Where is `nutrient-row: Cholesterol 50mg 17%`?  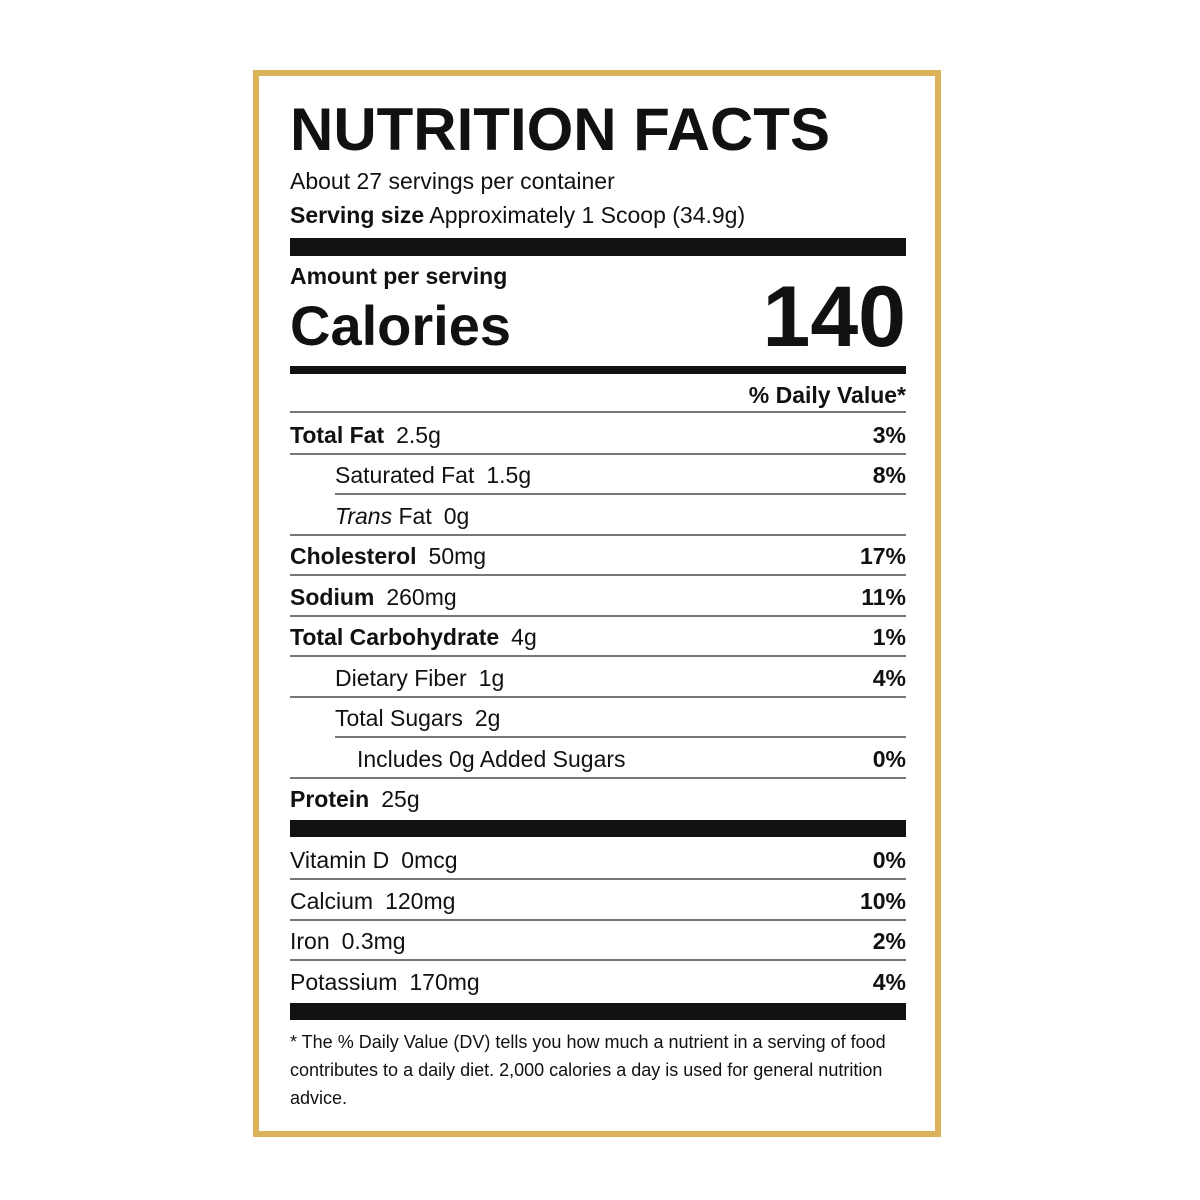
nutrient-row: Cholesterol 50mg 17% is located at coordinates (598, 556).